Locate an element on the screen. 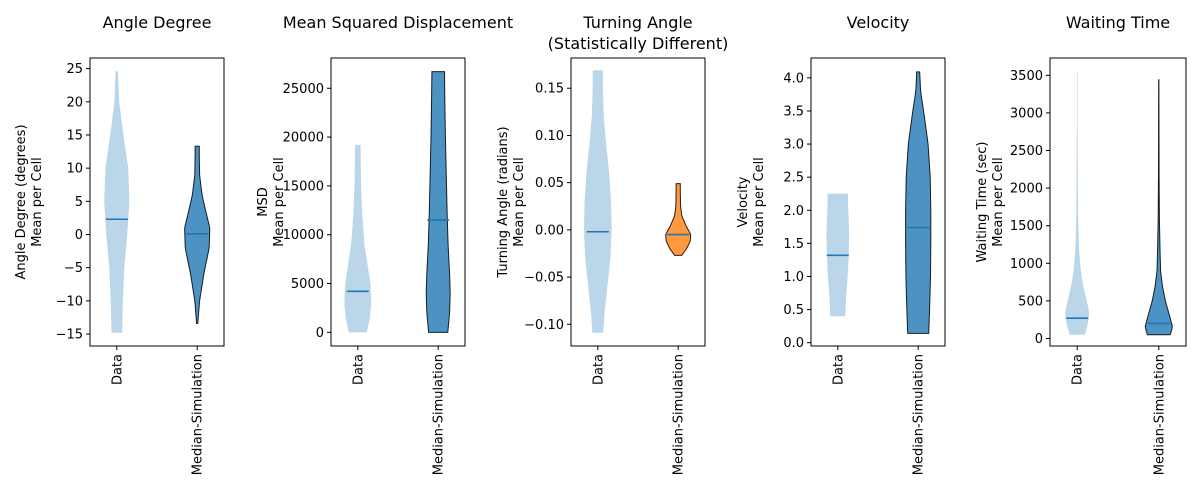  ylabel-line: Angle Degree (degrees) is located at coordinates (21, 201).